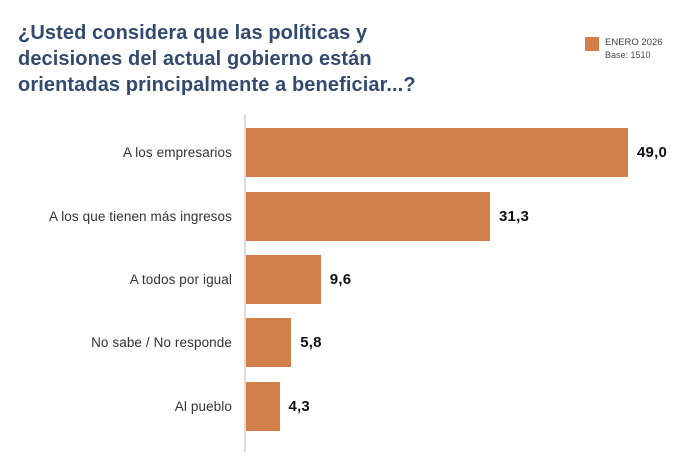 The image size is (699, 466). I want to click on bar-row: No sabe / No responde 5,8, so click(349, 342).